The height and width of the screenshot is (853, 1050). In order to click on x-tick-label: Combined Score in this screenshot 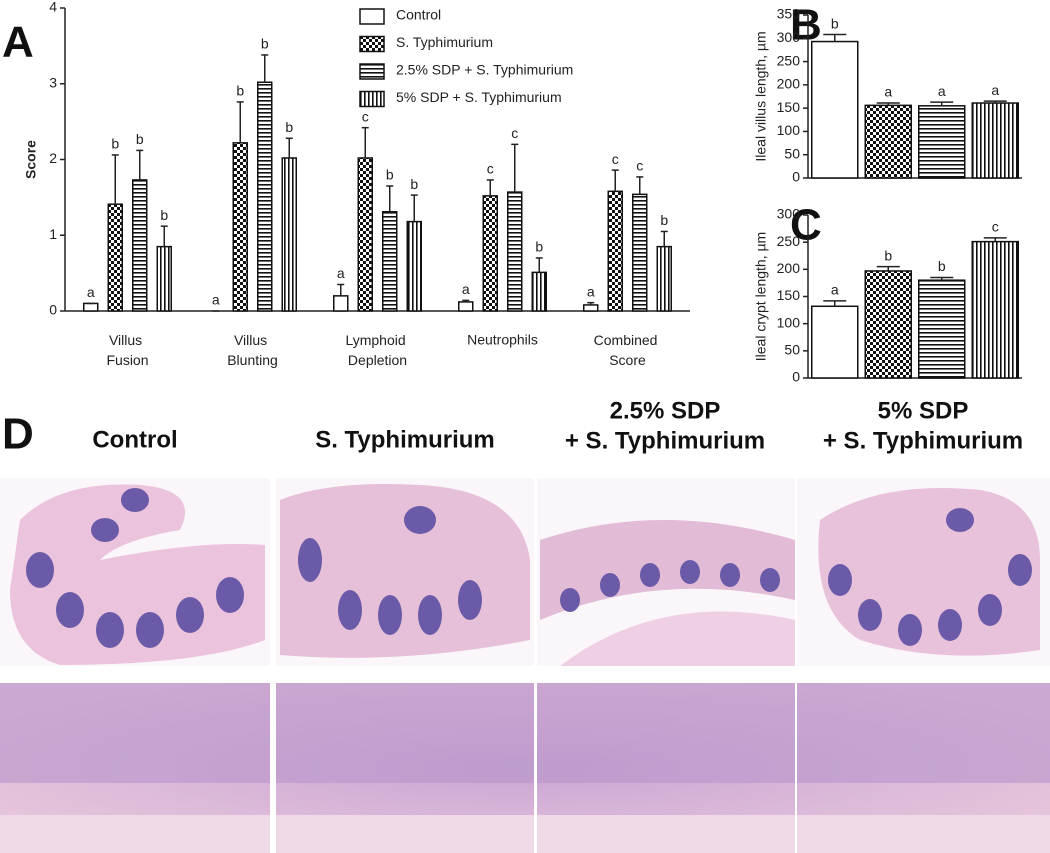, I will do `click(628, 350)`.